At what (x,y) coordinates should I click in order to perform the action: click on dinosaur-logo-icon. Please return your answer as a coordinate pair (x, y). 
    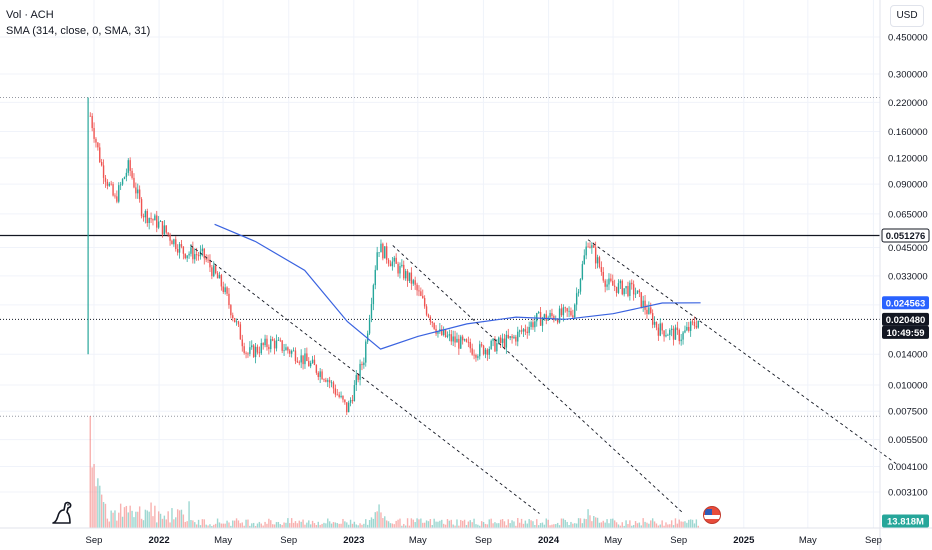
    Looking at the image, I should click on (63, 513).